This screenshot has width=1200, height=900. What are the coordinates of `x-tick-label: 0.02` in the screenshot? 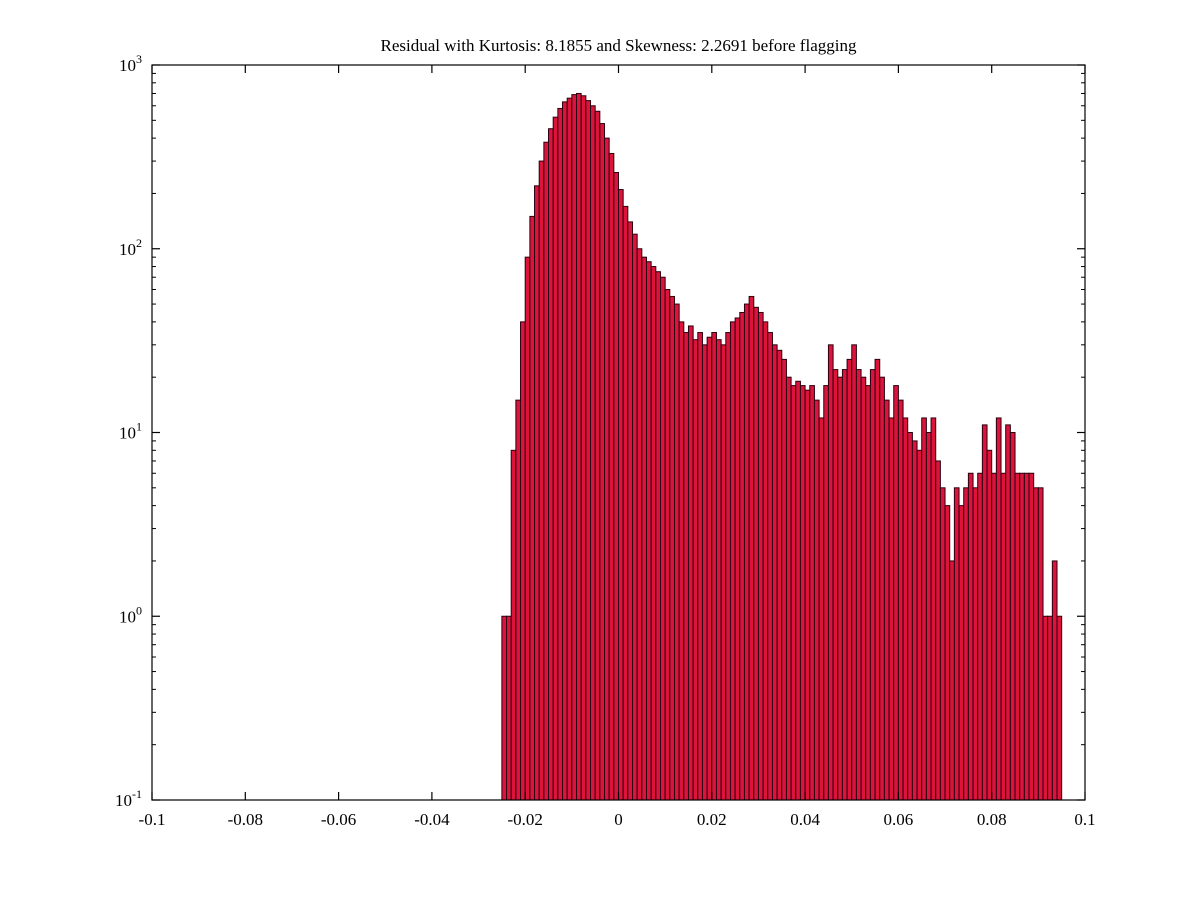 It's located at (712, 819).